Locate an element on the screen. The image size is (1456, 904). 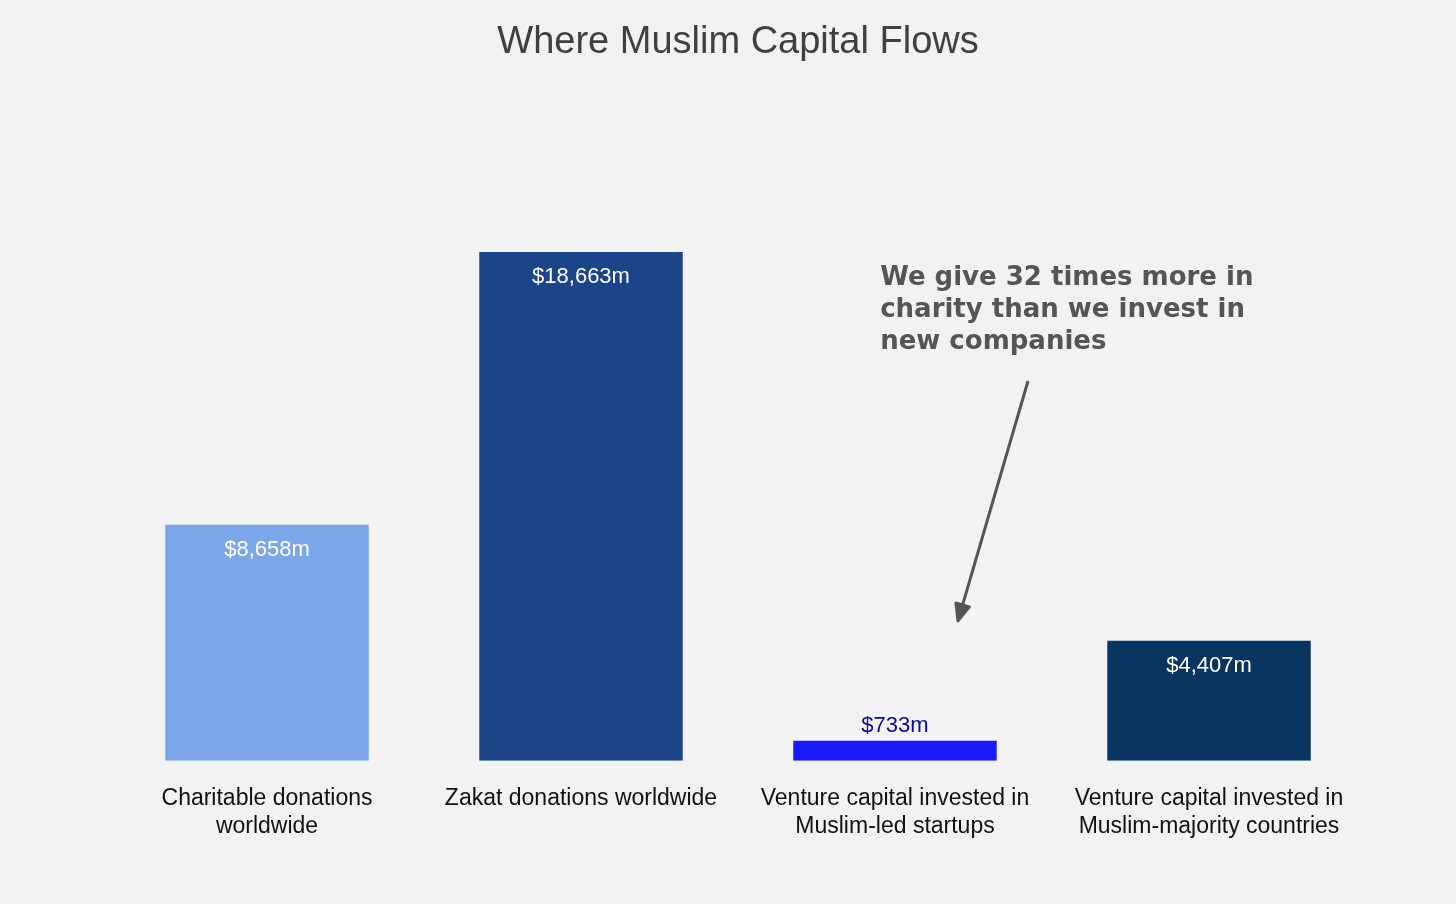
data-label: $18,663m is located at coordinates (581, 276).